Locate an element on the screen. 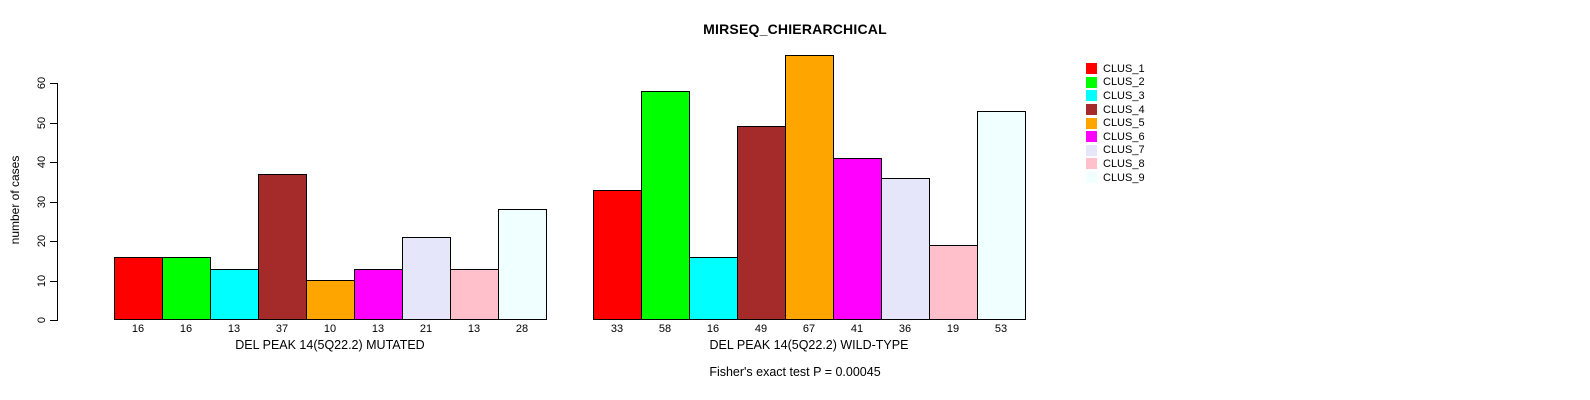 The width and height of the screenshot is (1590, 400). legend-item-clus_3: CLUS_3 is located at coordinates (1115, 96).